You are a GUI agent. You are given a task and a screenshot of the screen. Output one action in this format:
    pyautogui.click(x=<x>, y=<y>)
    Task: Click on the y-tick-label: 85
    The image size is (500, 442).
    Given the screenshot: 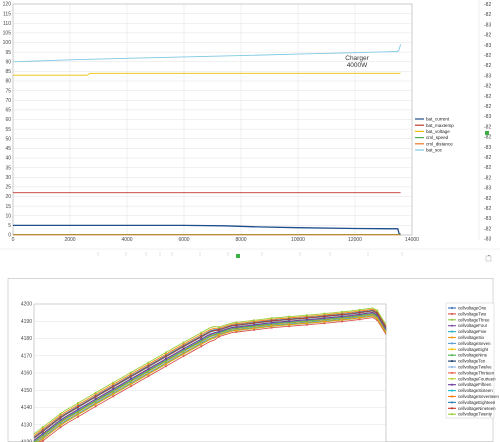 What is the action you would take?
    pyautogui.click(x=8, y=72)
    